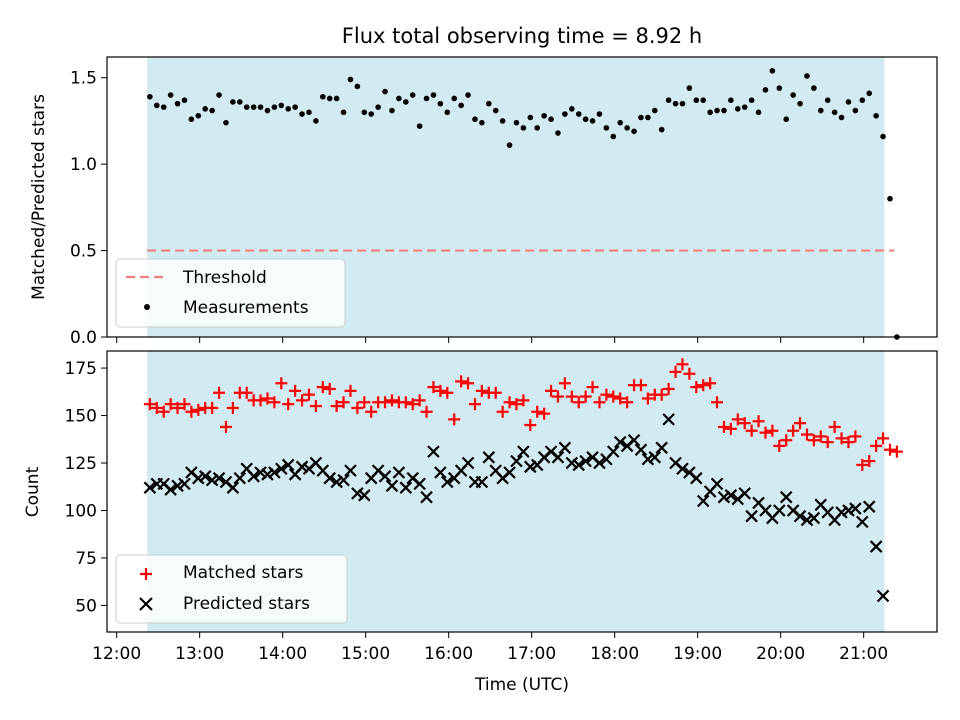  Describe the element at coordinates (86, 559) in the screenshot. I see `bottom-y-tick-label: 75` at that location.